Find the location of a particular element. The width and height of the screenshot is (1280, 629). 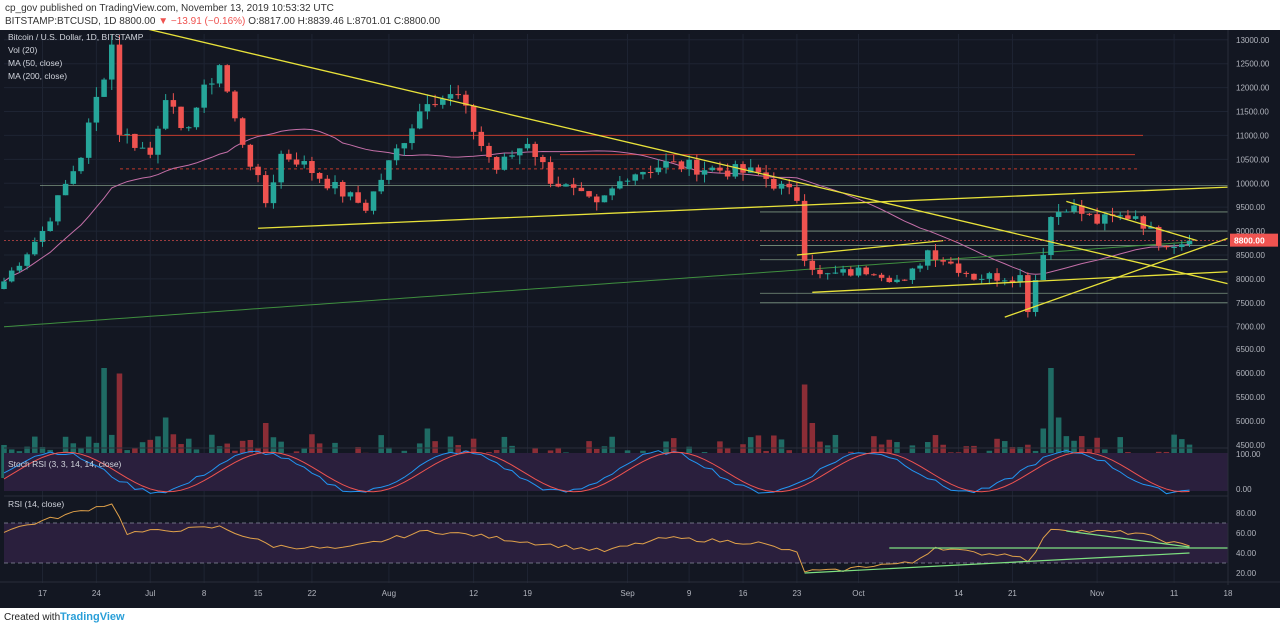

last-price: 8800.00 is located at coordinates (137, 21).